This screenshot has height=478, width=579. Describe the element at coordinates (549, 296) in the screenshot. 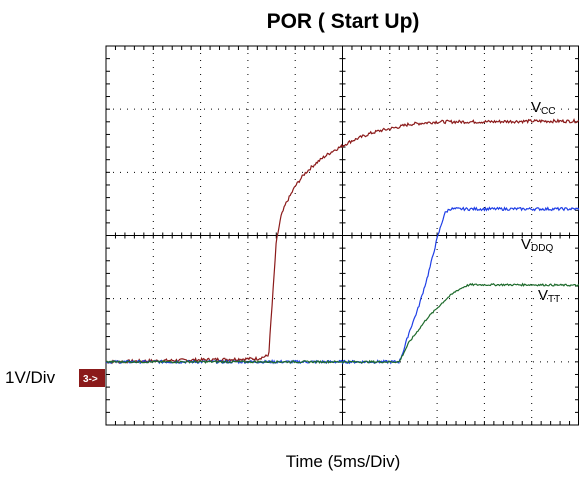

I see `series-label-vtt: VTT` at that location.